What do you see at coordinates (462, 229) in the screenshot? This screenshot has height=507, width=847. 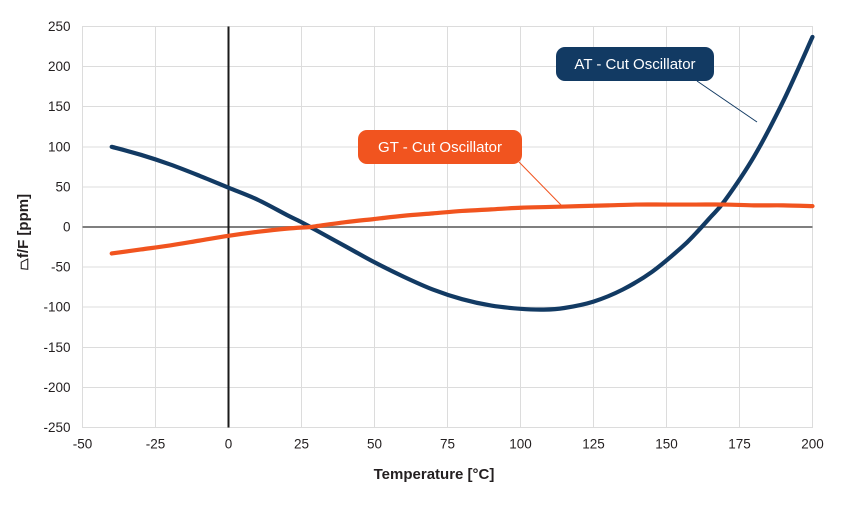 I see `series-line-gt` at bounding box center [462, 229].